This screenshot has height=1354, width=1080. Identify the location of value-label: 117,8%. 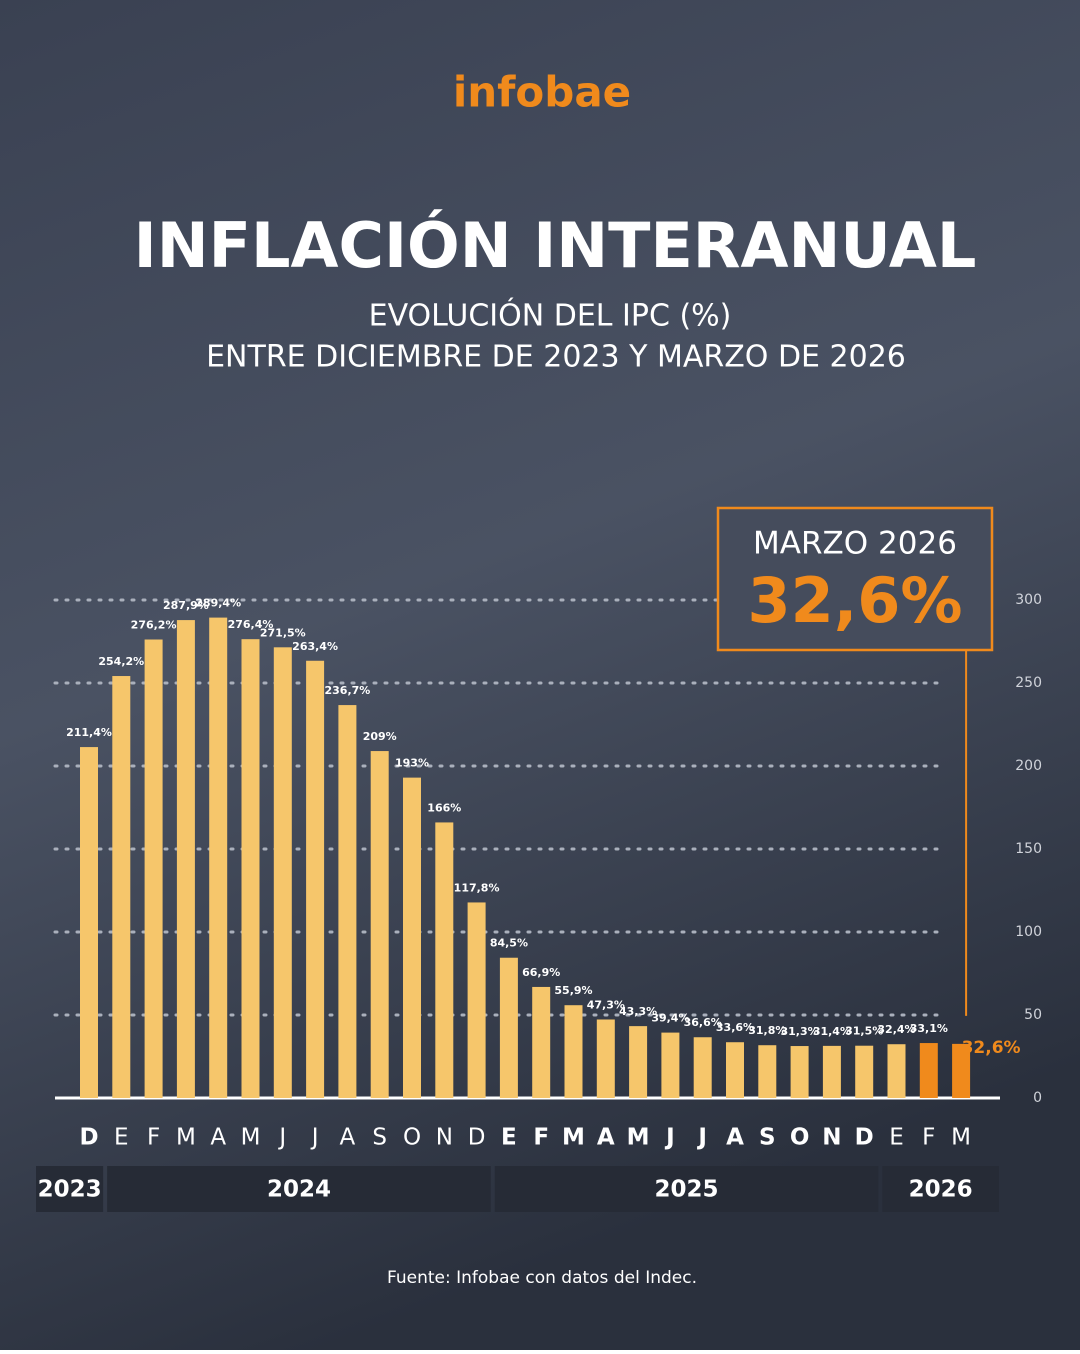
(477, 887).